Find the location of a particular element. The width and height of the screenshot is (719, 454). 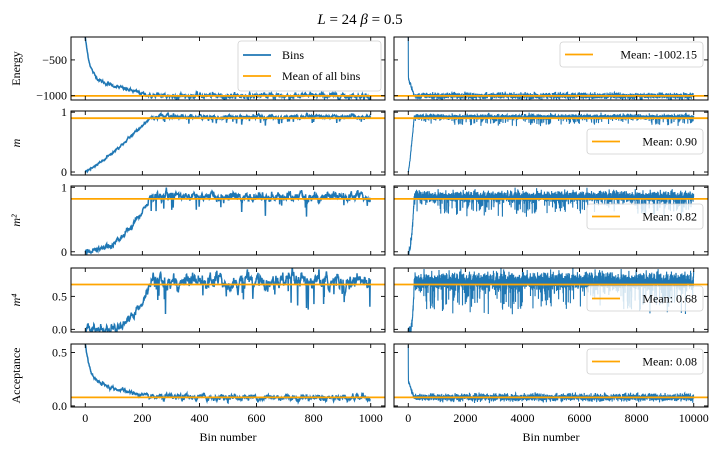

panel-2-left: 0 1 m² is located at coordinates (197, 219).